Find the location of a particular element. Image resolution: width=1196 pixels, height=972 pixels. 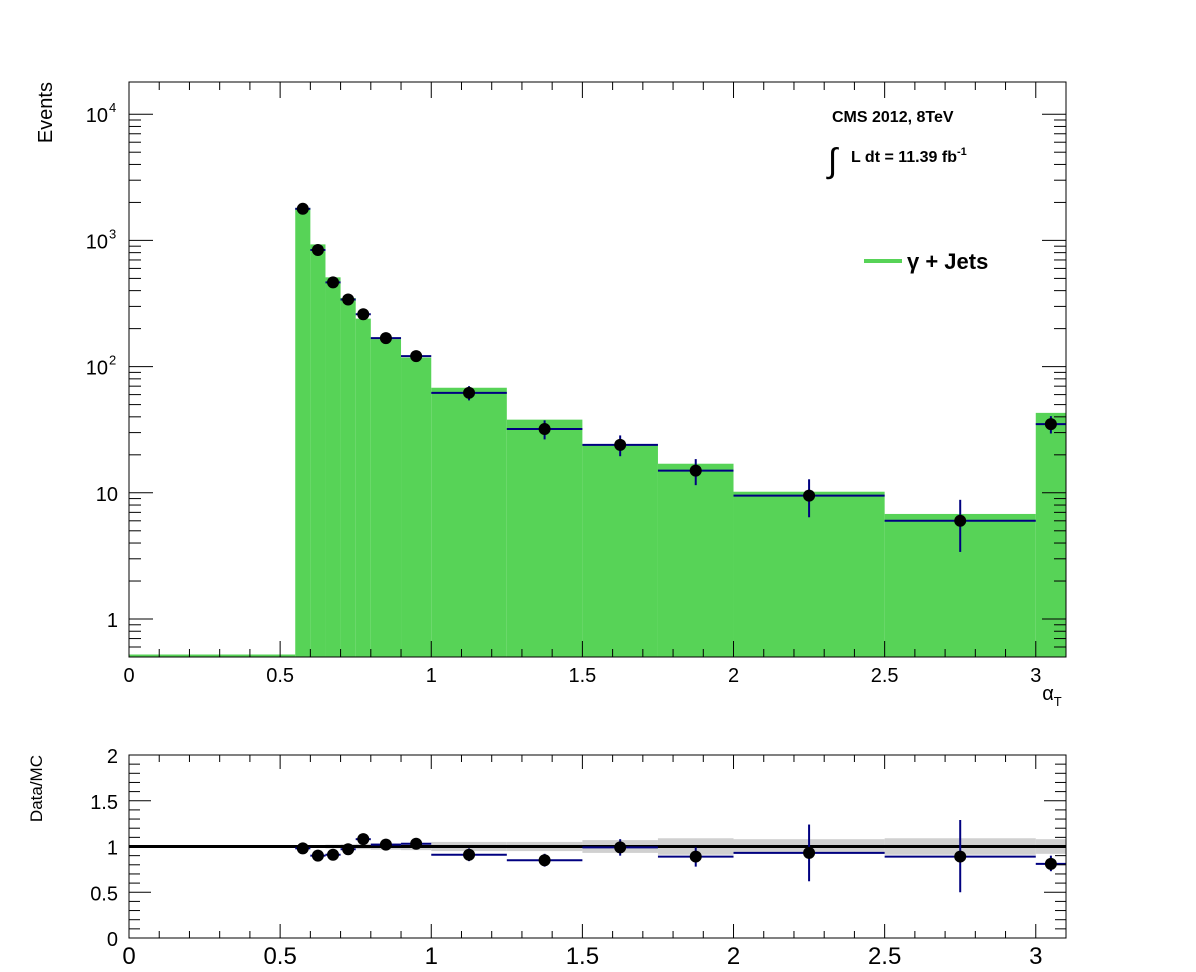

ratio-x-tick-label: 0 is located at coordinates (128, 956).